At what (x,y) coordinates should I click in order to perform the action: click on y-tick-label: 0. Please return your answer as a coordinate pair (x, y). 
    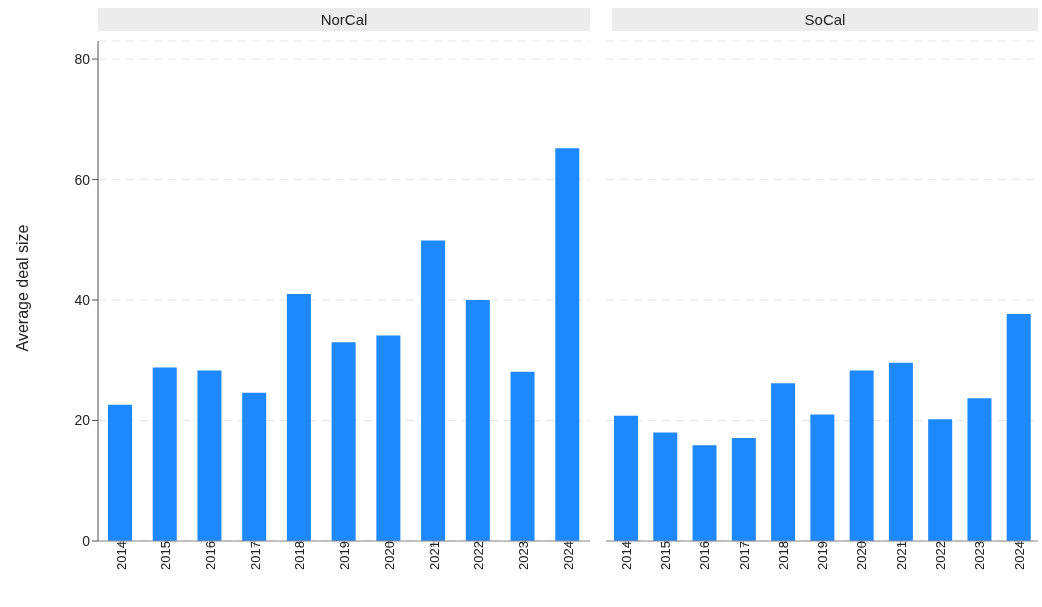
    Looking at the image, I should click on (86, 540).